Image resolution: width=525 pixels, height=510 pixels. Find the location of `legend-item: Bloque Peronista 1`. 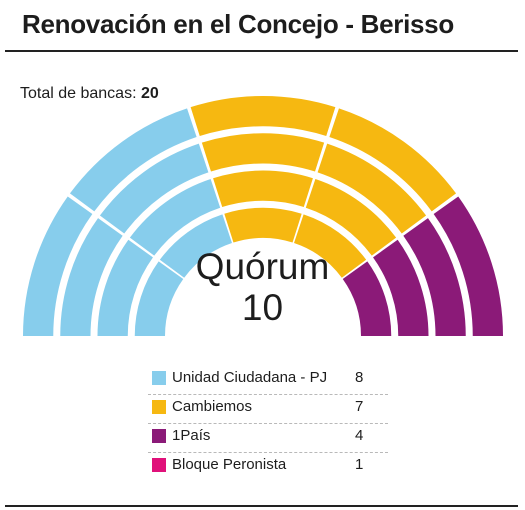

legend-item: Bloque Peronista 1 is located at coordinates (268, 467).